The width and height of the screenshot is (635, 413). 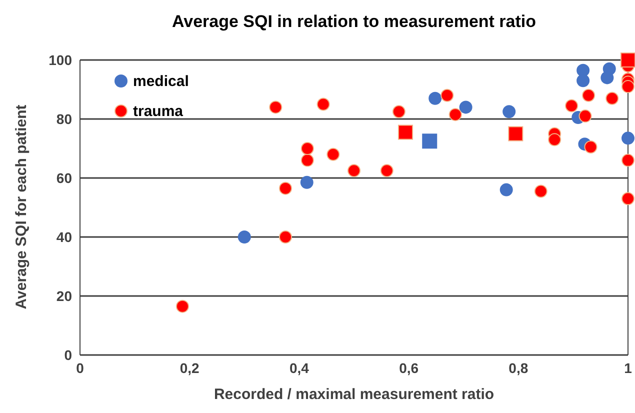 What do you see at coordinates (60, 60) in the screenshot?
I see `y-tick-label: 100` at bounding box center [60, 60].